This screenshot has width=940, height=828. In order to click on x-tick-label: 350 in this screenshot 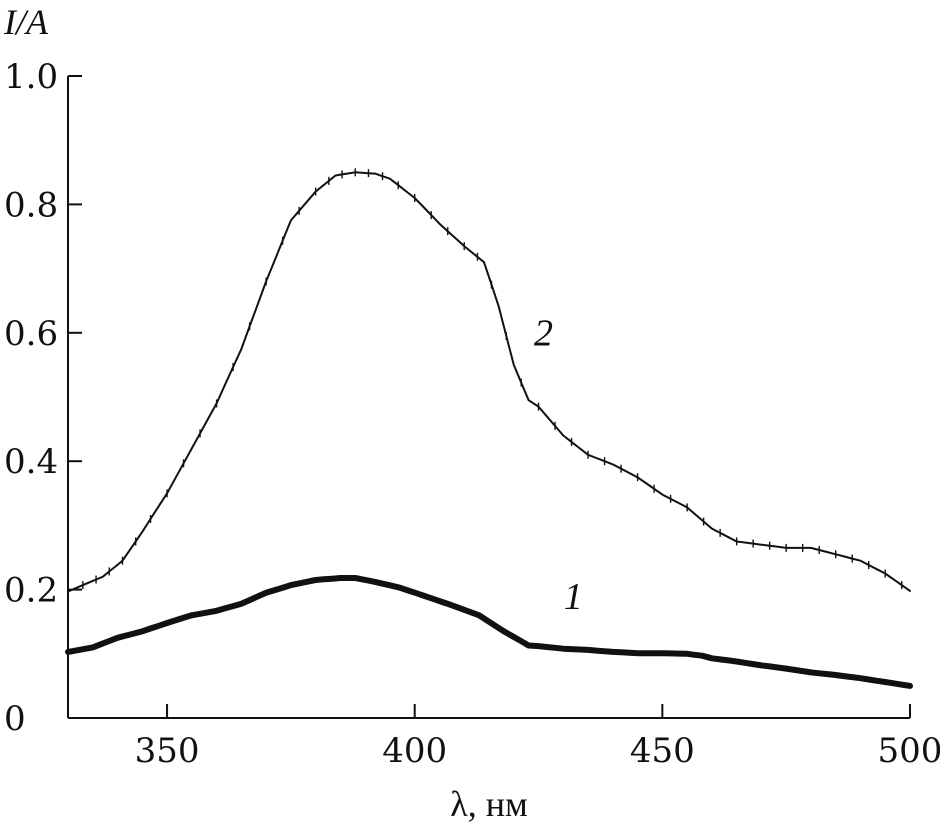, I will do `click(167, 751)`.